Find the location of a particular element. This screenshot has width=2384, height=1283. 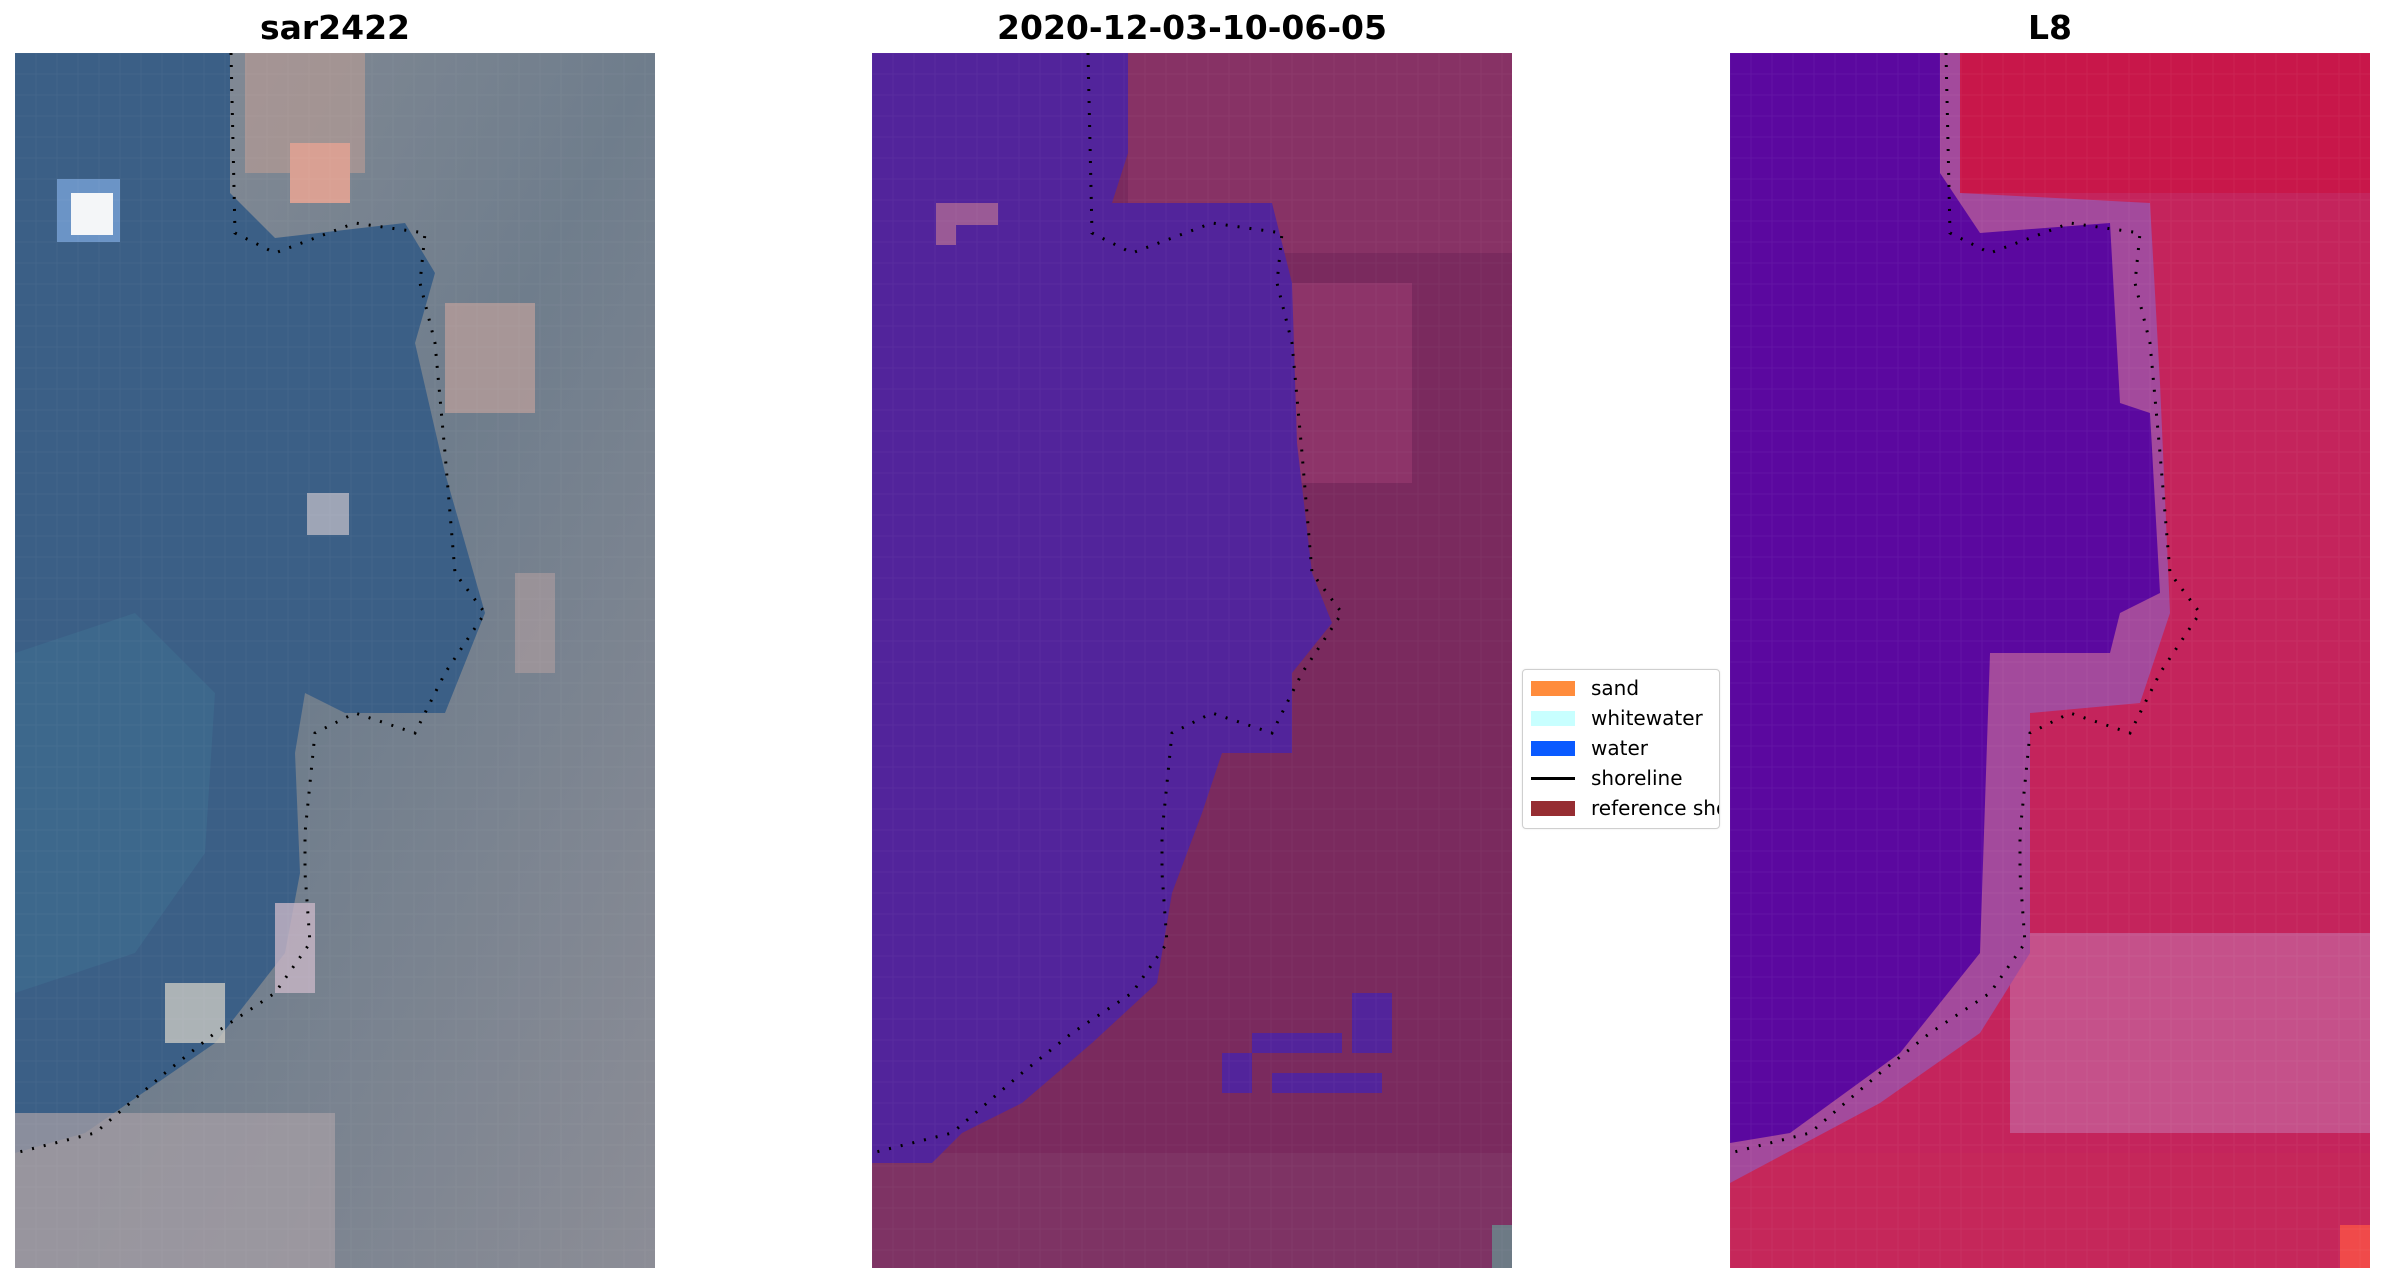

legend-item-reference-shoreline: reference shoreline is located at coordinates (1625, 808).